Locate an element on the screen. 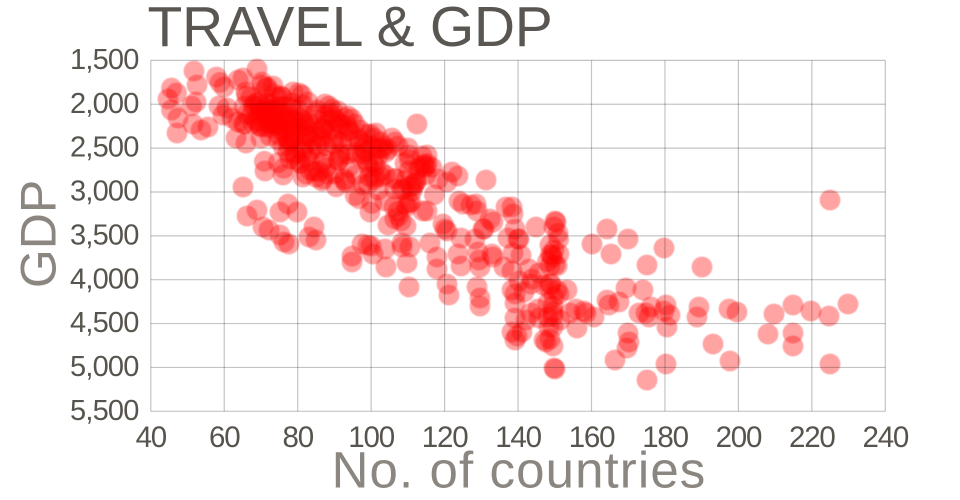 This screenshot has width=960, height=500. svg-text: GDP is located at coordinates (39, 234).